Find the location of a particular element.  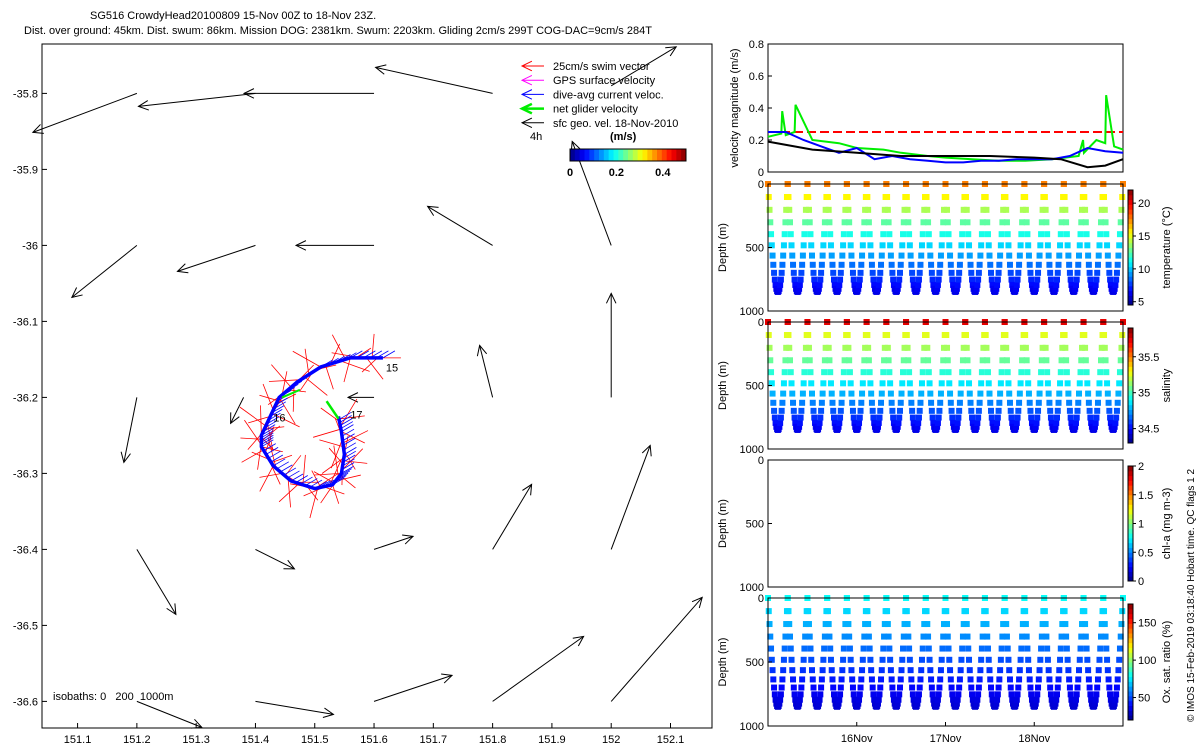

legend-arrow is located at coordinates (532, 80).